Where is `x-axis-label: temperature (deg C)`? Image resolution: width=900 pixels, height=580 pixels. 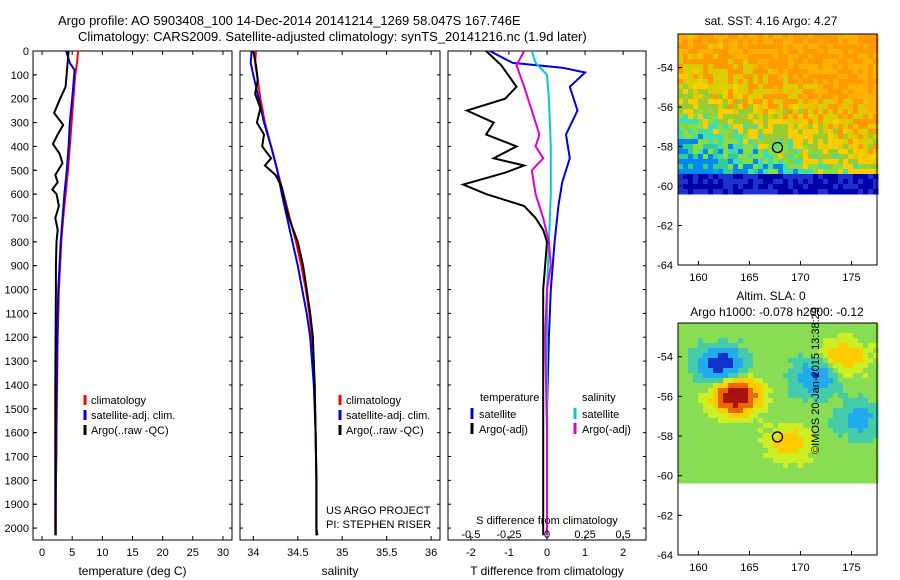
x-axis-label: temperature (deg C) is located at coordinates (132, 571).